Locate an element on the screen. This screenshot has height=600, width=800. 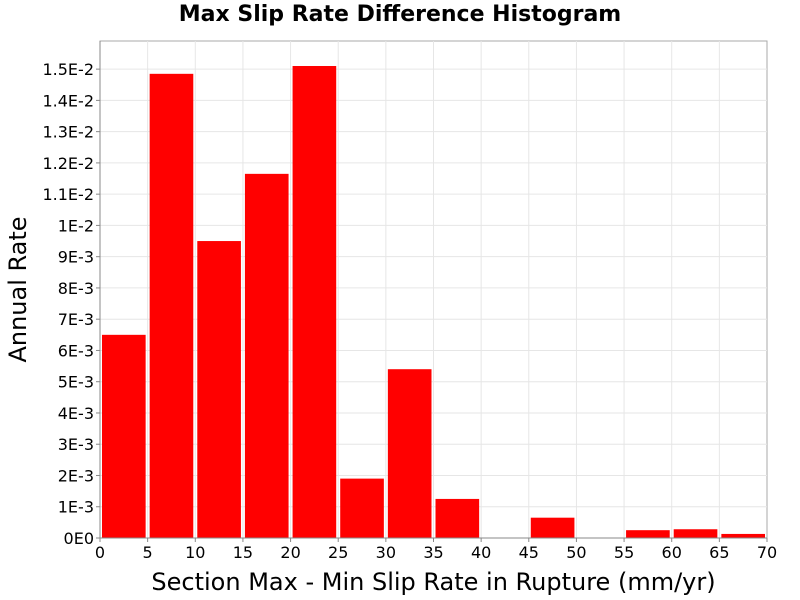
y-tick-label: 2E-3 is located at coordinates (76, 475).